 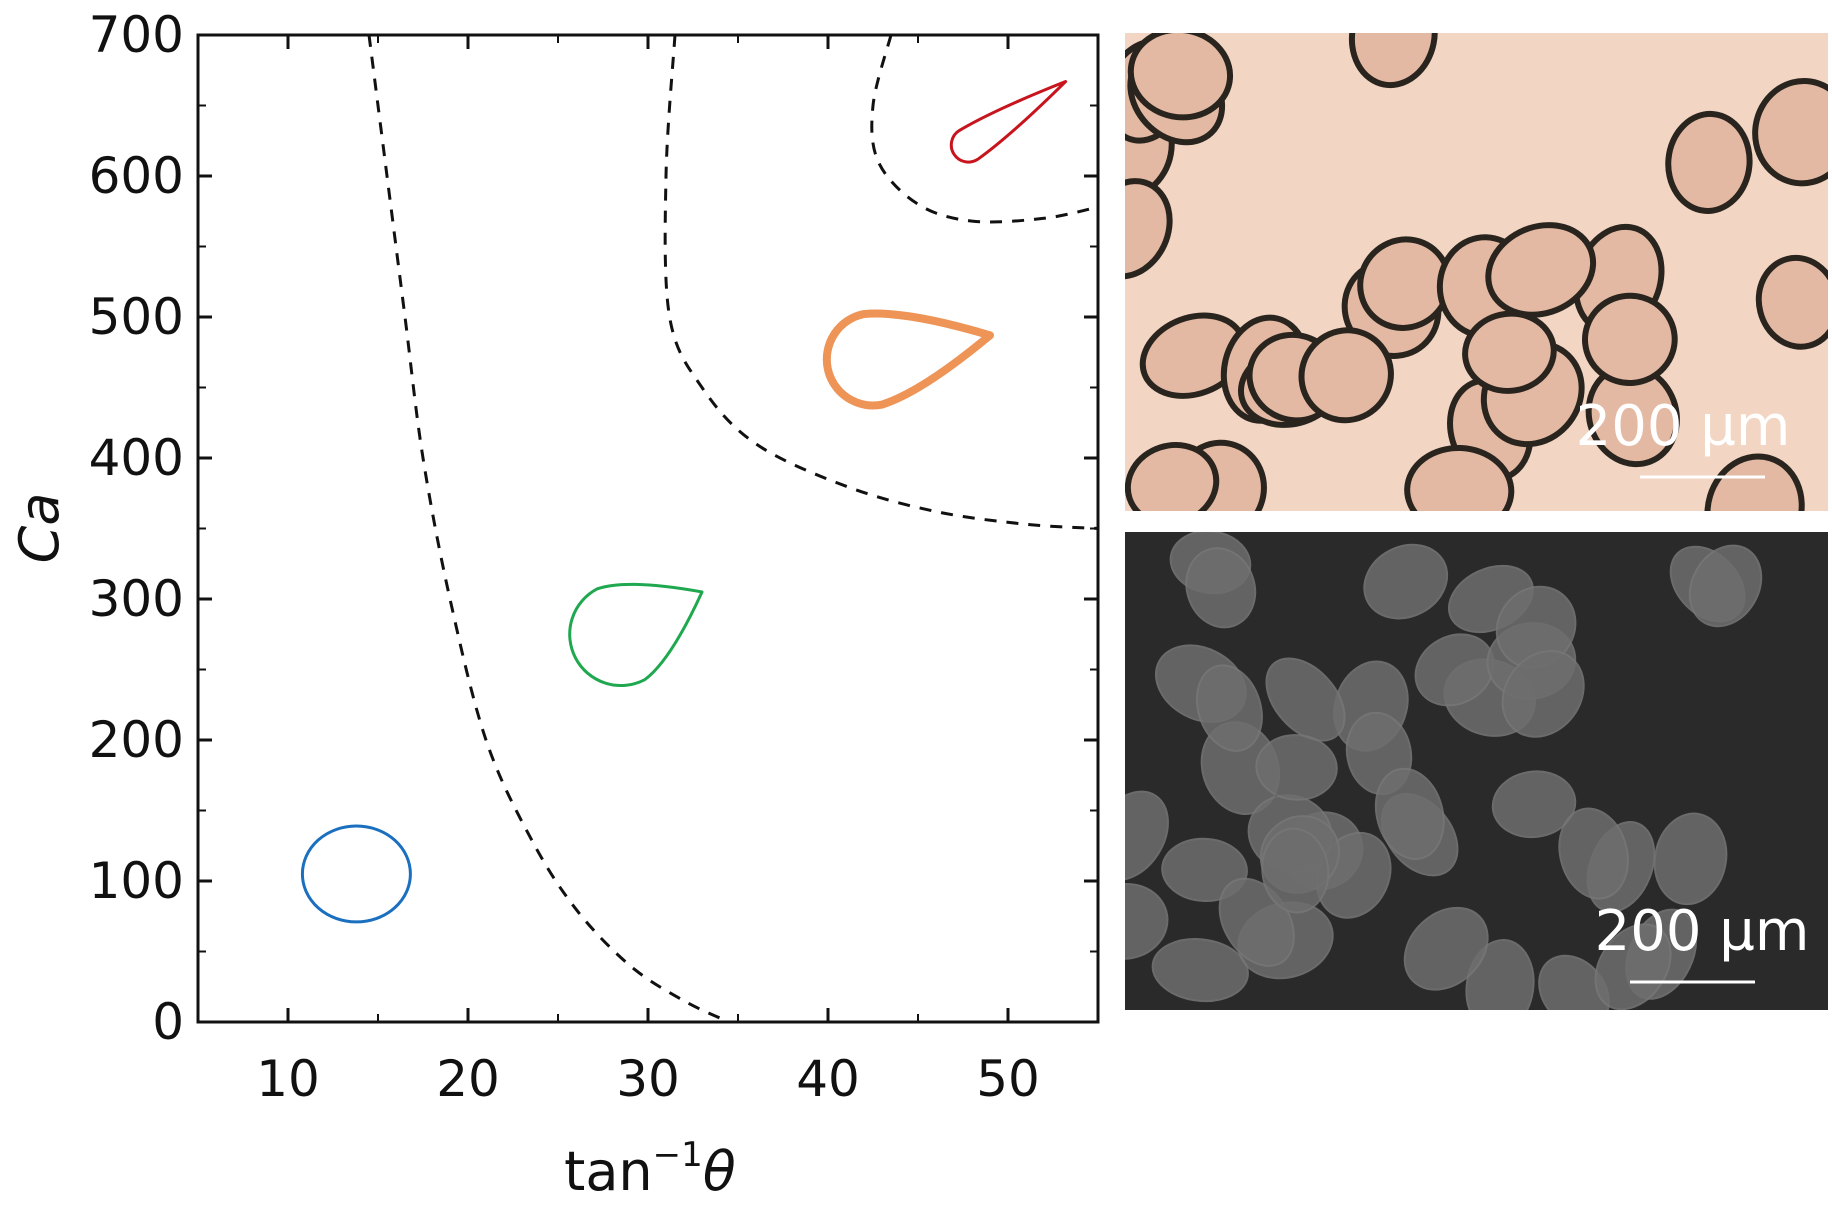 I want to click on y-axis-title: Ca, so click(x=39, y=528).